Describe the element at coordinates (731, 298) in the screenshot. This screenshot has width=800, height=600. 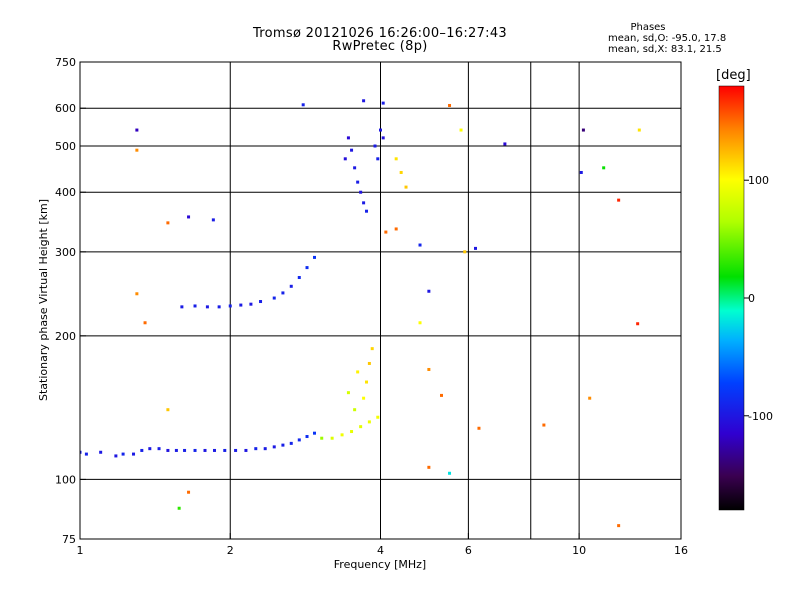
I see `colorbar` at that location.